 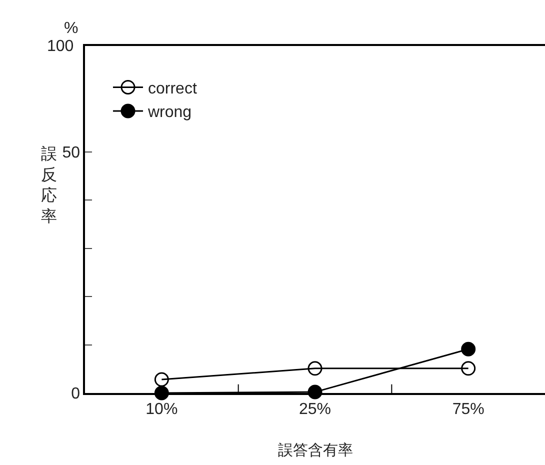 I want to click on x-axis-title: 誤答含有率, so click(x=315, y=450).